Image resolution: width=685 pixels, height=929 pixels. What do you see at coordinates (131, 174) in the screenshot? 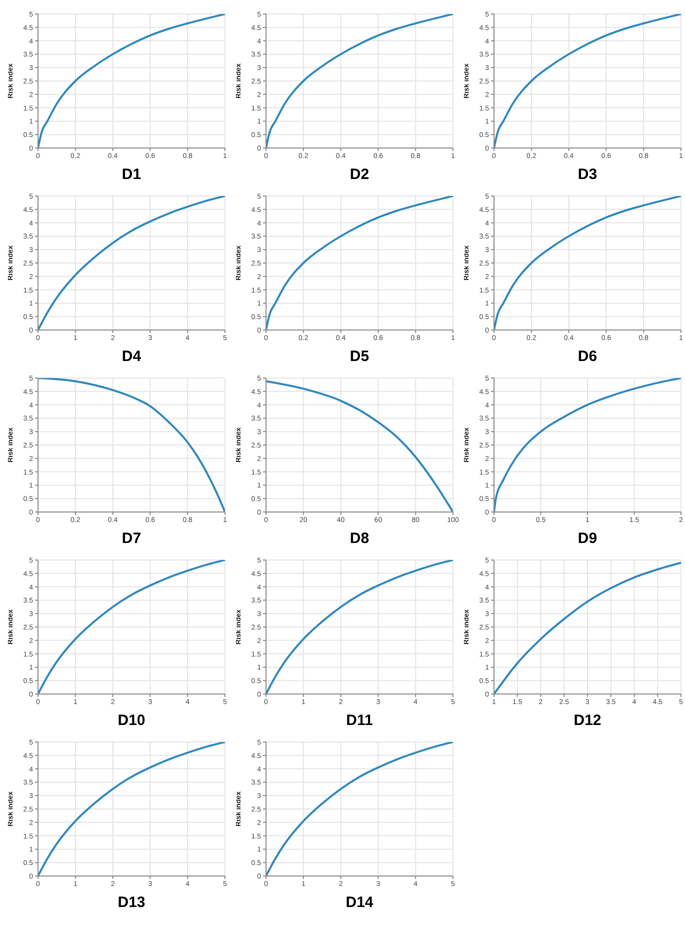
I see `text: D1` at bounding box center [131, 174].